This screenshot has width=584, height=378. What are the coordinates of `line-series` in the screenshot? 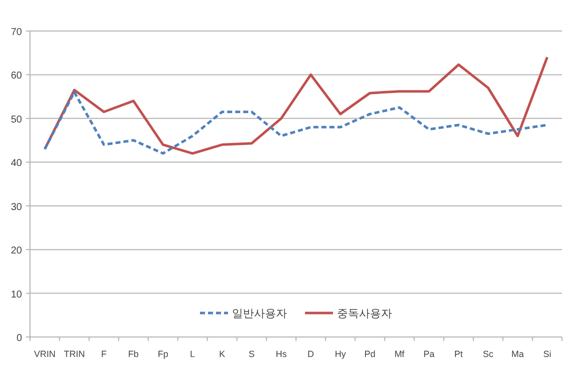 It's located at (296, 122).